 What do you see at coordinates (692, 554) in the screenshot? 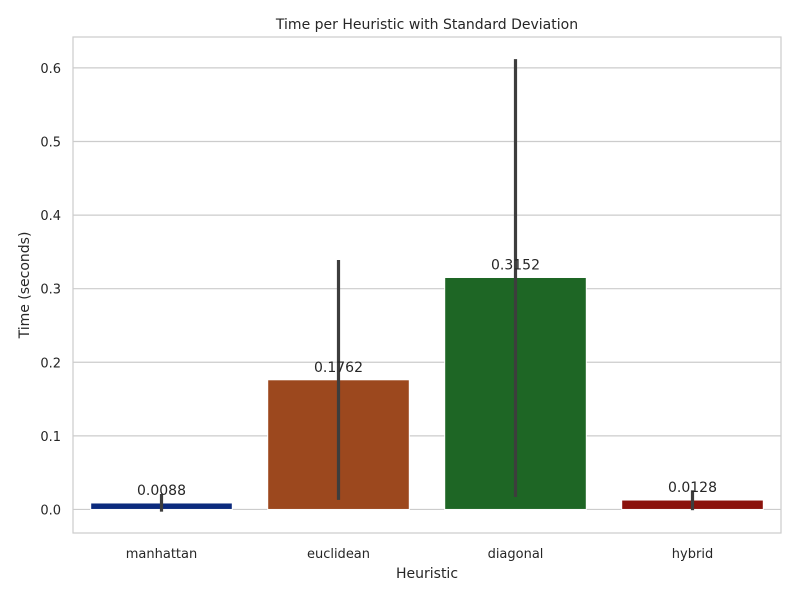
I see `x-tick-label: hybrid` at bounding box center [692, 554].